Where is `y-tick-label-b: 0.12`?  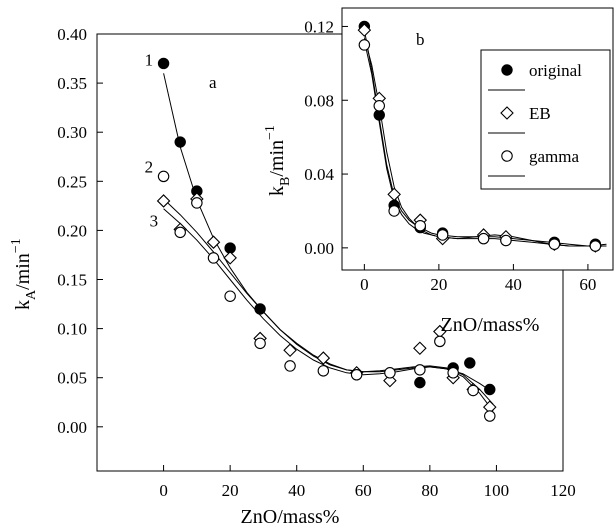
y-tick-label-b: 0.12 is located at coordinates (319, 26).